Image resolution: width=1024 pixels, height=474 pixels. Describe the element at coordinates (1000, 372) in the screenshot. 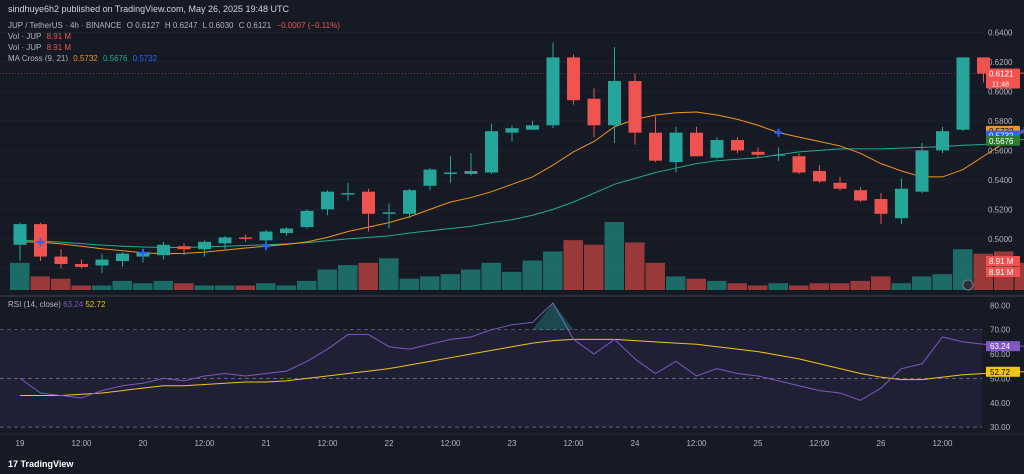

I see `rsi-ma-badge: 52.72` at that location.